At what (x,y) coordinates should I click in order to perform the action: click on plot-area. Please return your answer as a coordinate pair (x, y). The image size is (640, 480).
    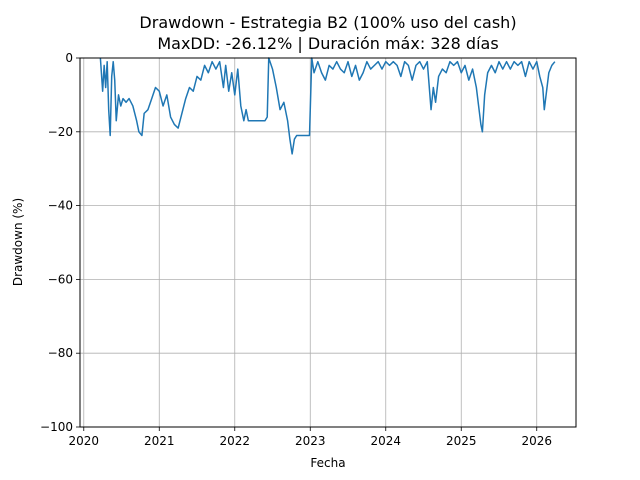
    Looking at the image, I should click on (327, 106).